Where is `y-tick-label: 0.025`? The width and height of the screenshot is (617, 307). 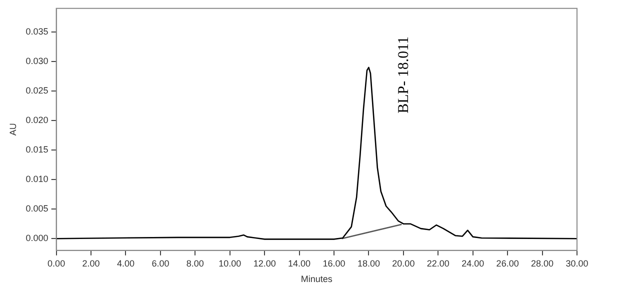
y-tick-label: 0.025 is located at coordinates (37, 91).